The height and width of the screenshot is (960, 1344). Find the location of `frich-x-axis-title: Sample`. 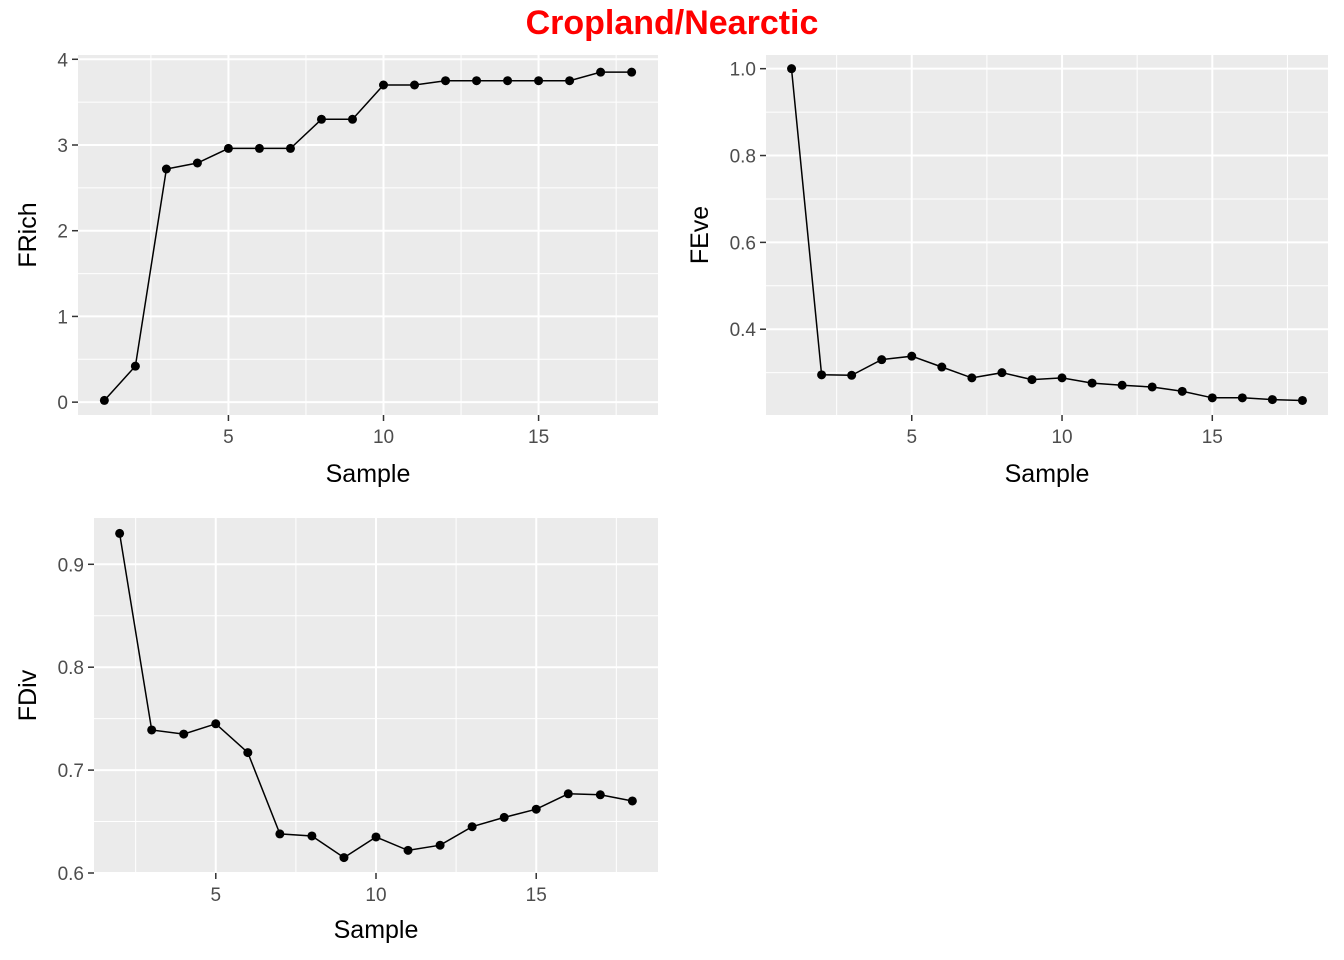

frich-x-axis-title: Sample is located at coordinates (368, 474).